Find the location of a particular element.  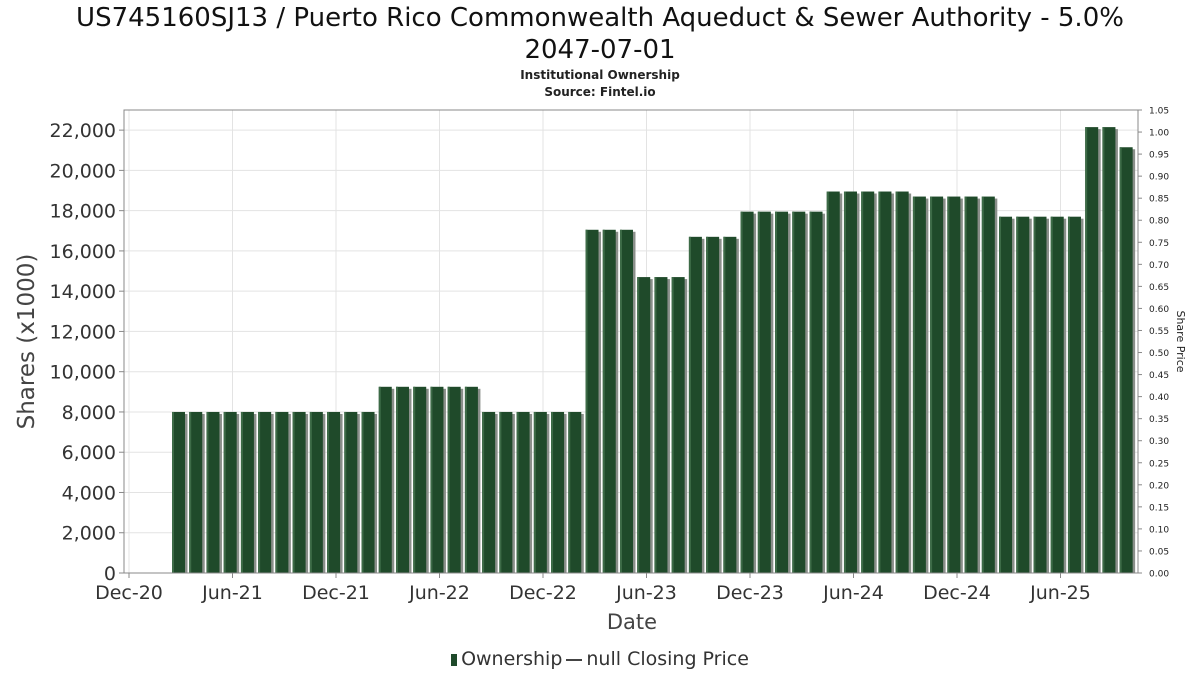

x-tick-label: Dec-23 is located at coordinates (750, 593).